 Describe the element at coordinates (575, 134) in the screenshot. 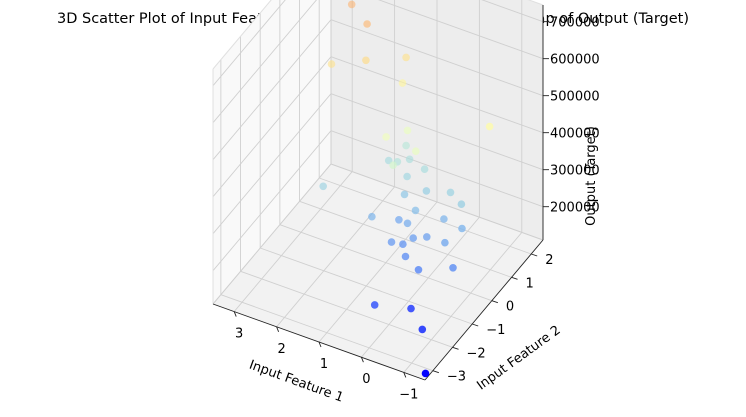

I see `z-tick-label: 400000` at that location.